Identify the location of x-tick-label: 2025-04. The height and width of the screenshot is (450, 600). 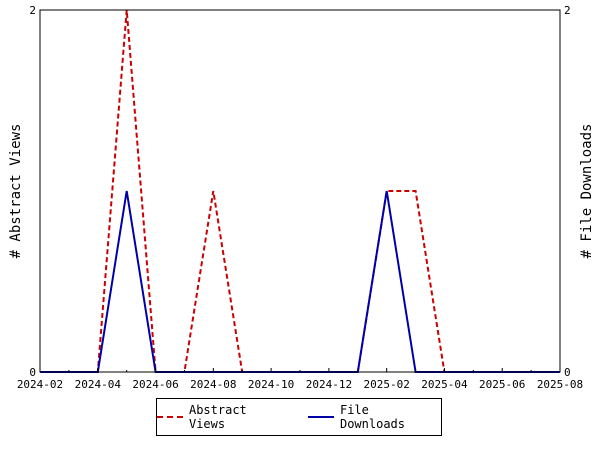
(444, 384).